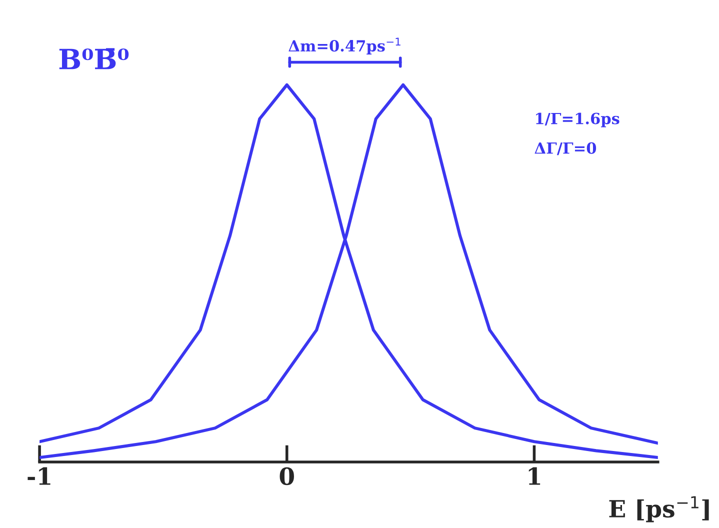  I want to click on x-axis-title: E [ps$^{−1}$], so click(659, 509).